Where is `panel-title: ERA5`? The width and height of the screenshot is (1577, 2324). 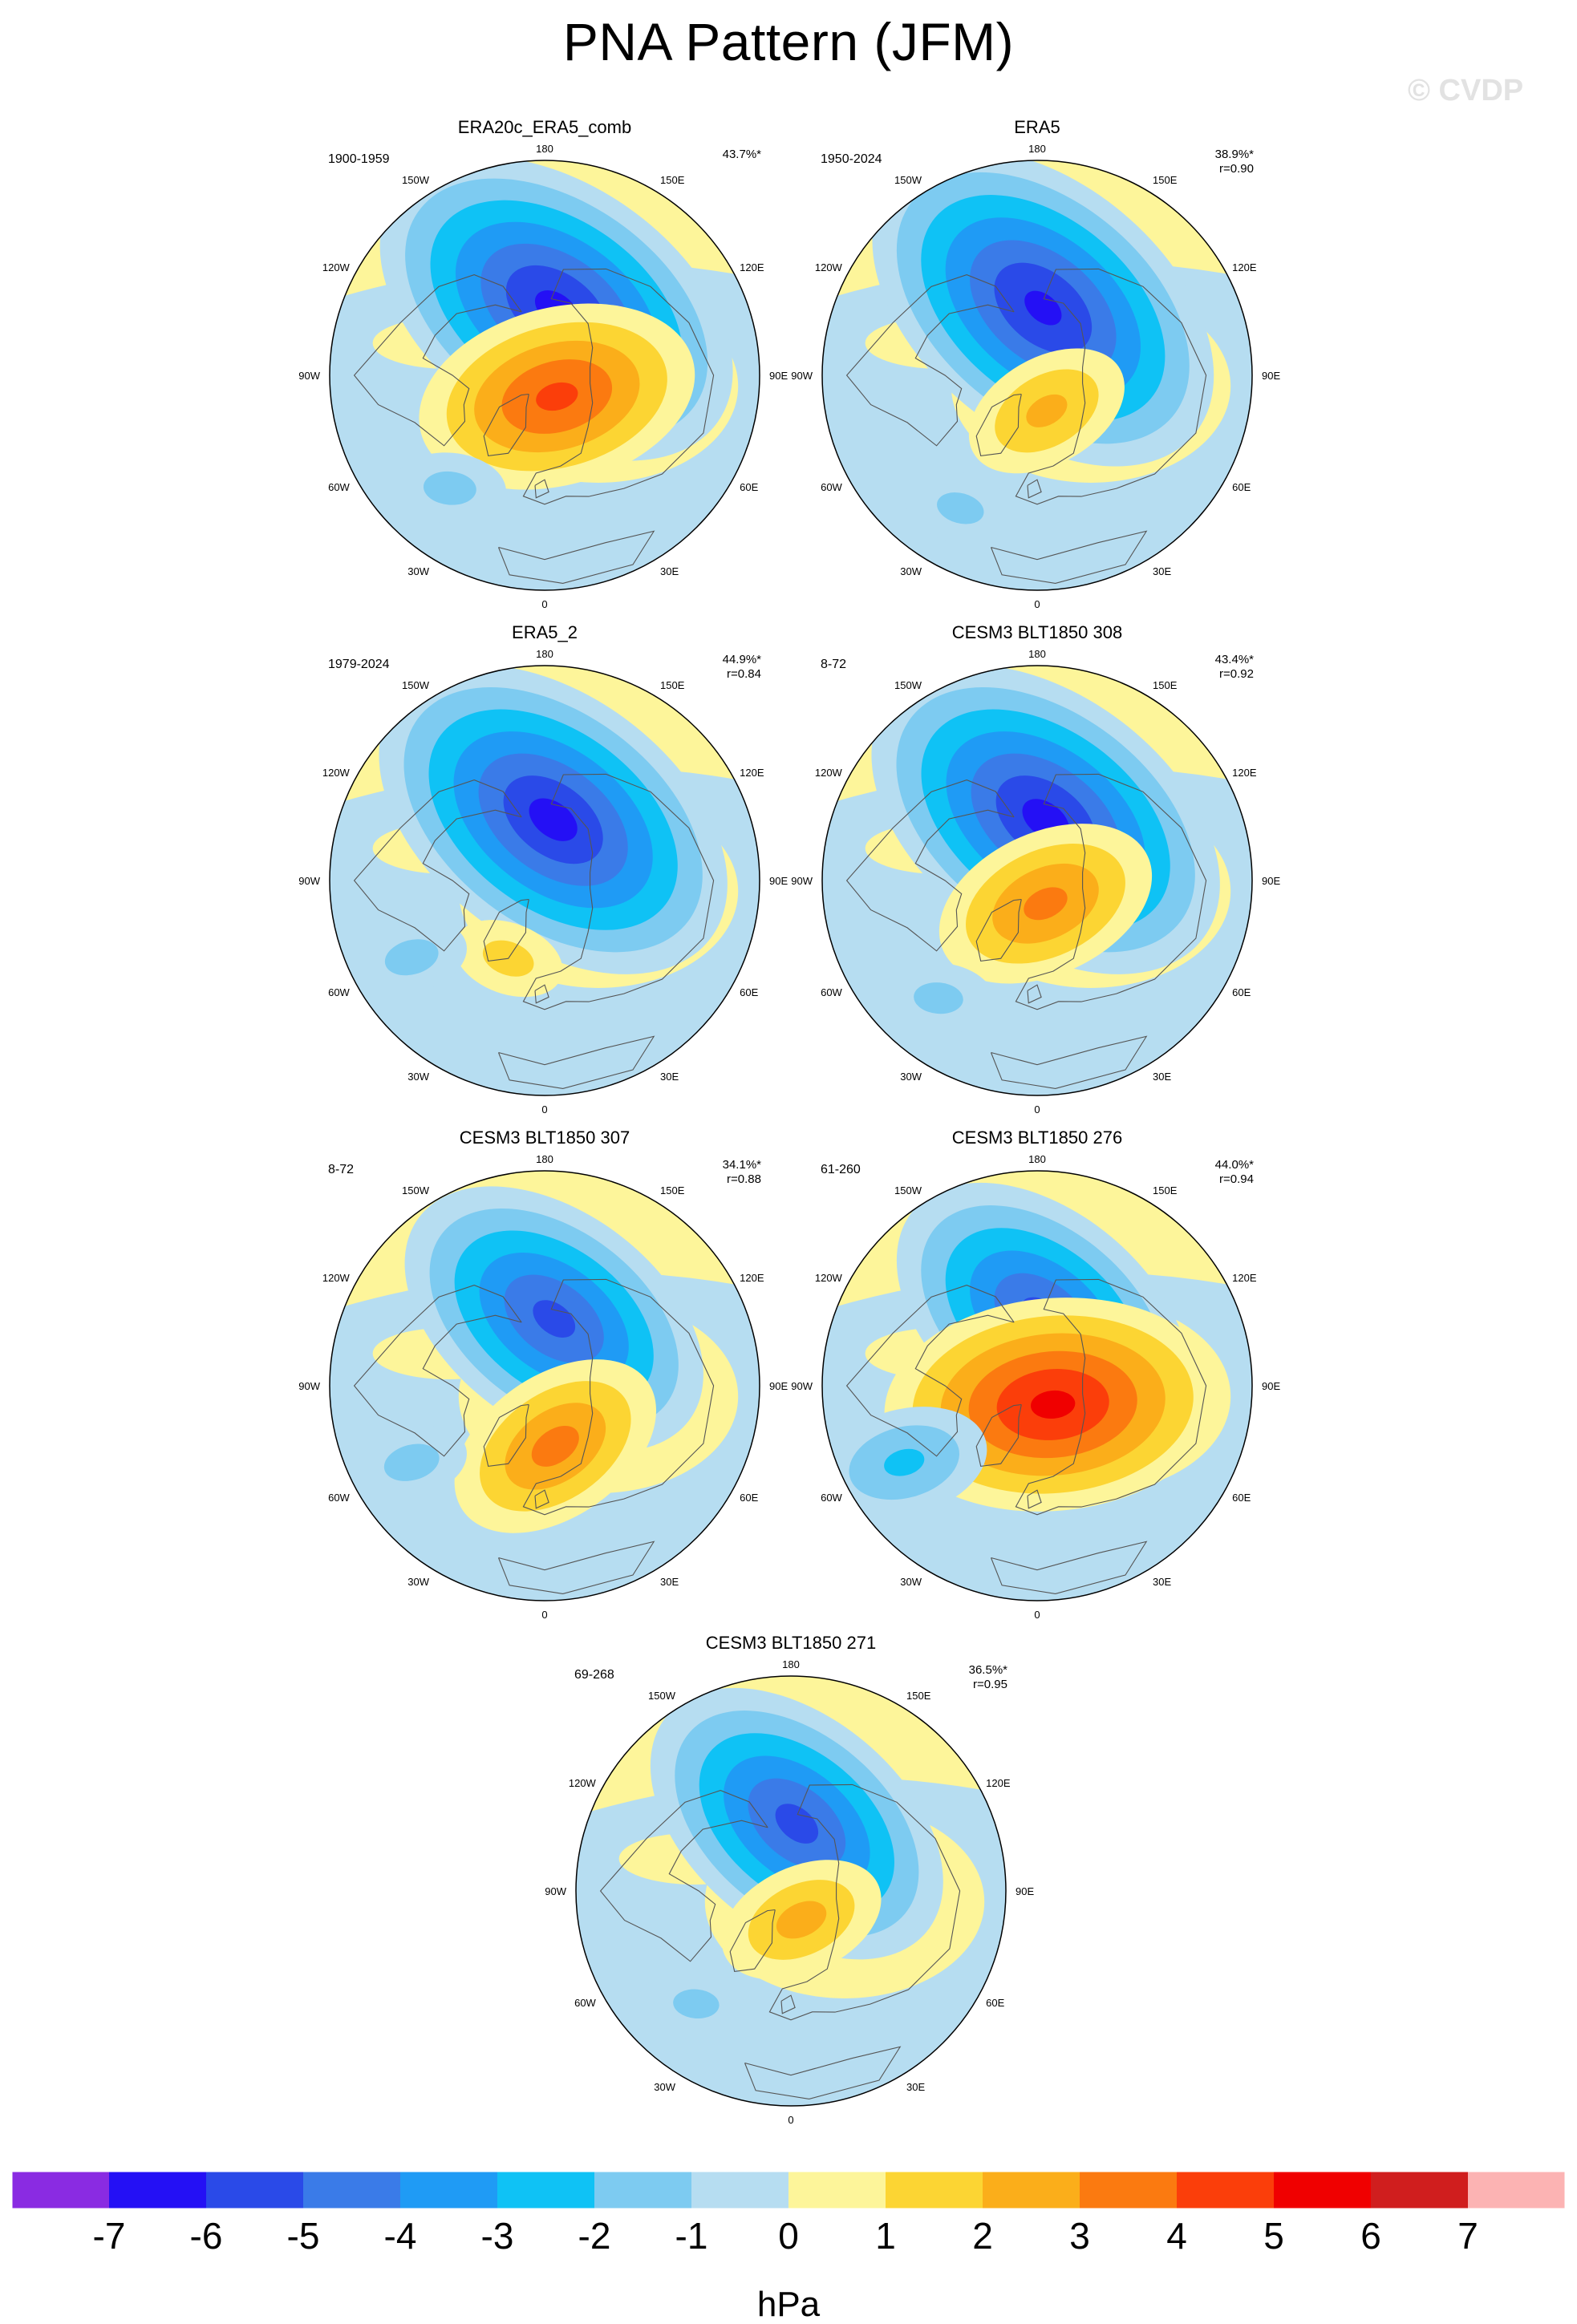
panel-title: ERA5 is located at coordinates (1037, 127).